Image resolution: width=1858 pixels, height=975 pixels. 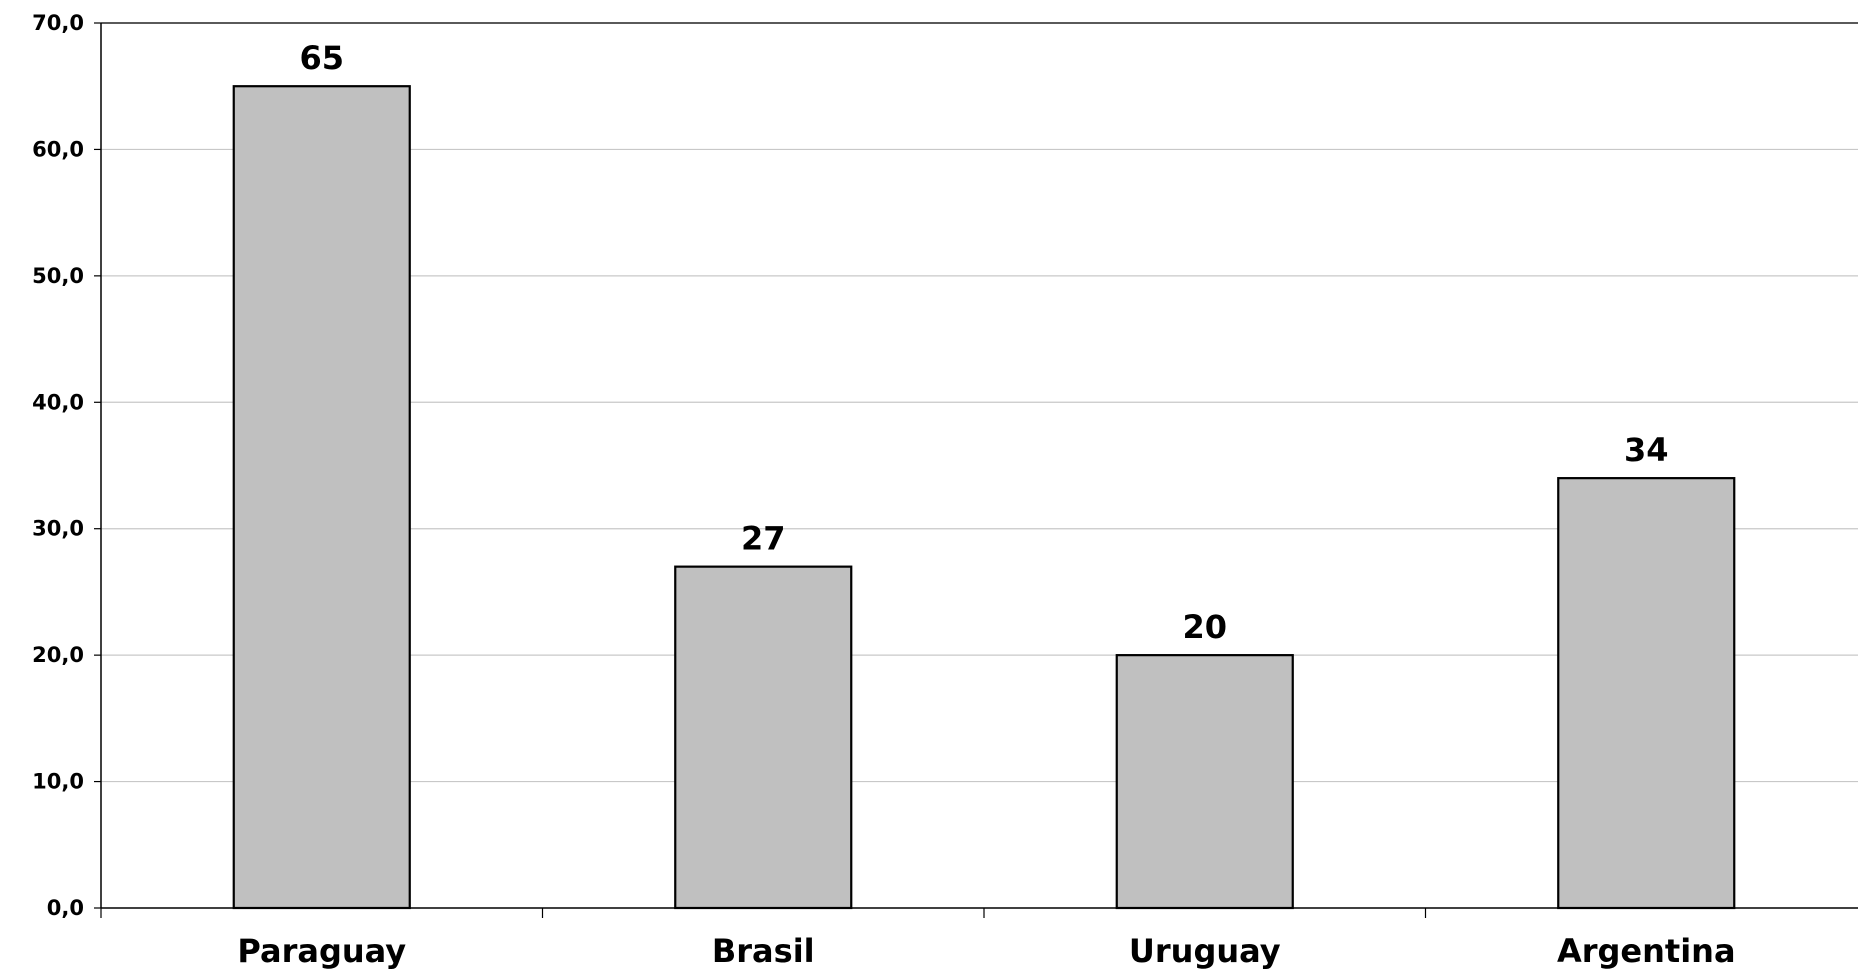 What do you see at coordinates (321, 951) in the screenshot?
I see `x-tick-label: Paraguay` at bounding box center [321, 951].